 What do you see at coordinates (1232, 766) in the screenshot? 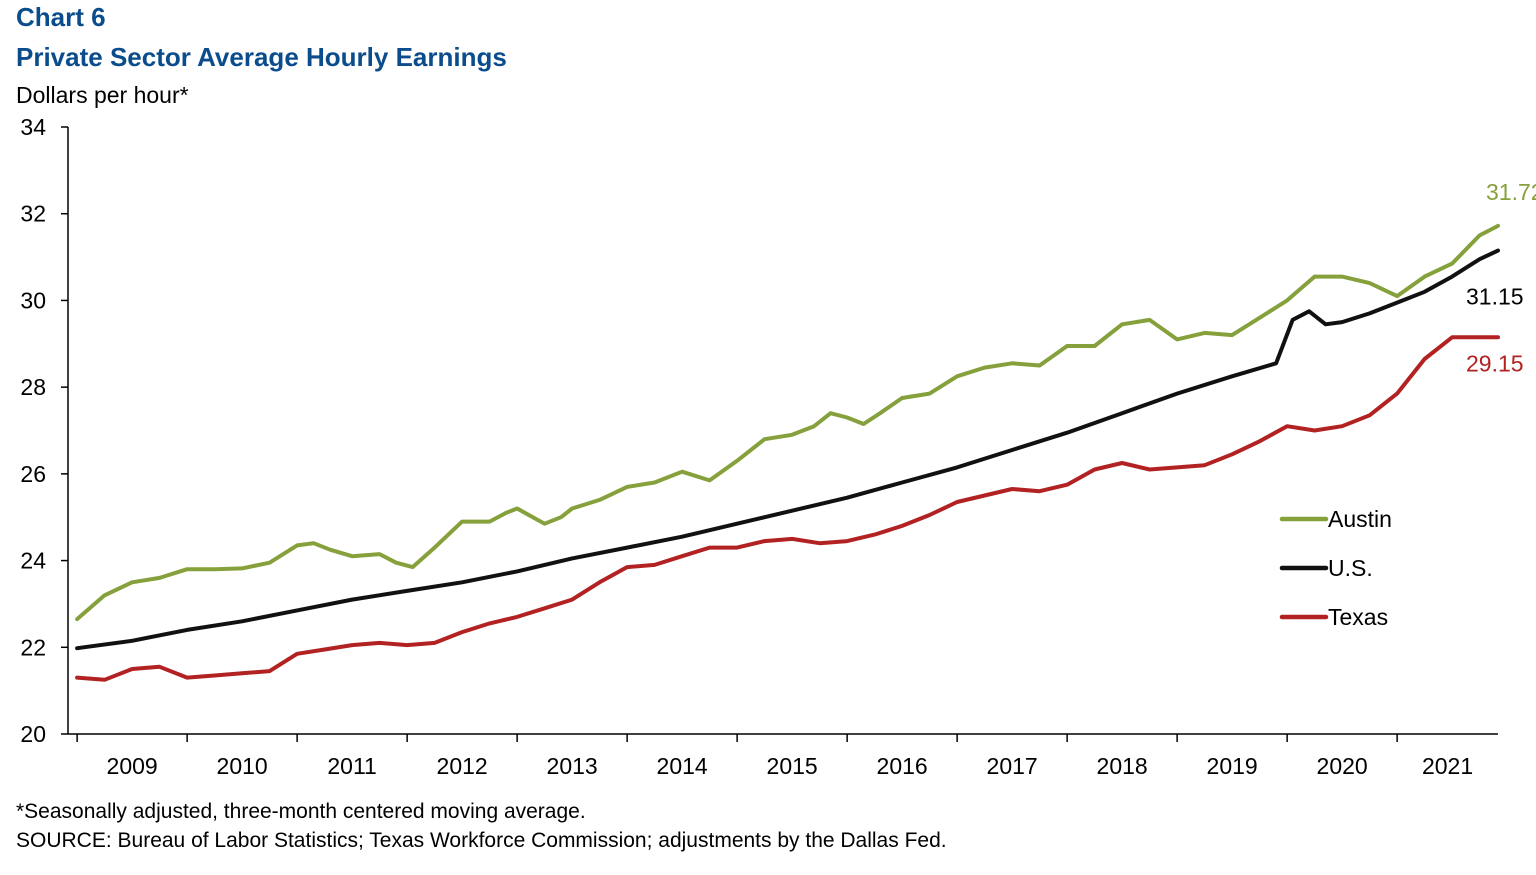
I see `x-tick-label: 2019` at bounding box center [1232, 766].